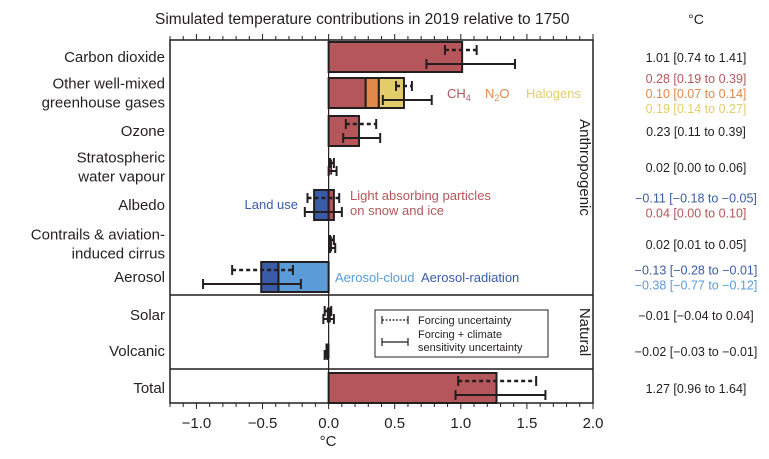  What do you see at coordinates (696, 168) in the screenshot?
I see `value-annotation: 0.02 [0.00 to 0.06]` at bounding box center [696, 168].